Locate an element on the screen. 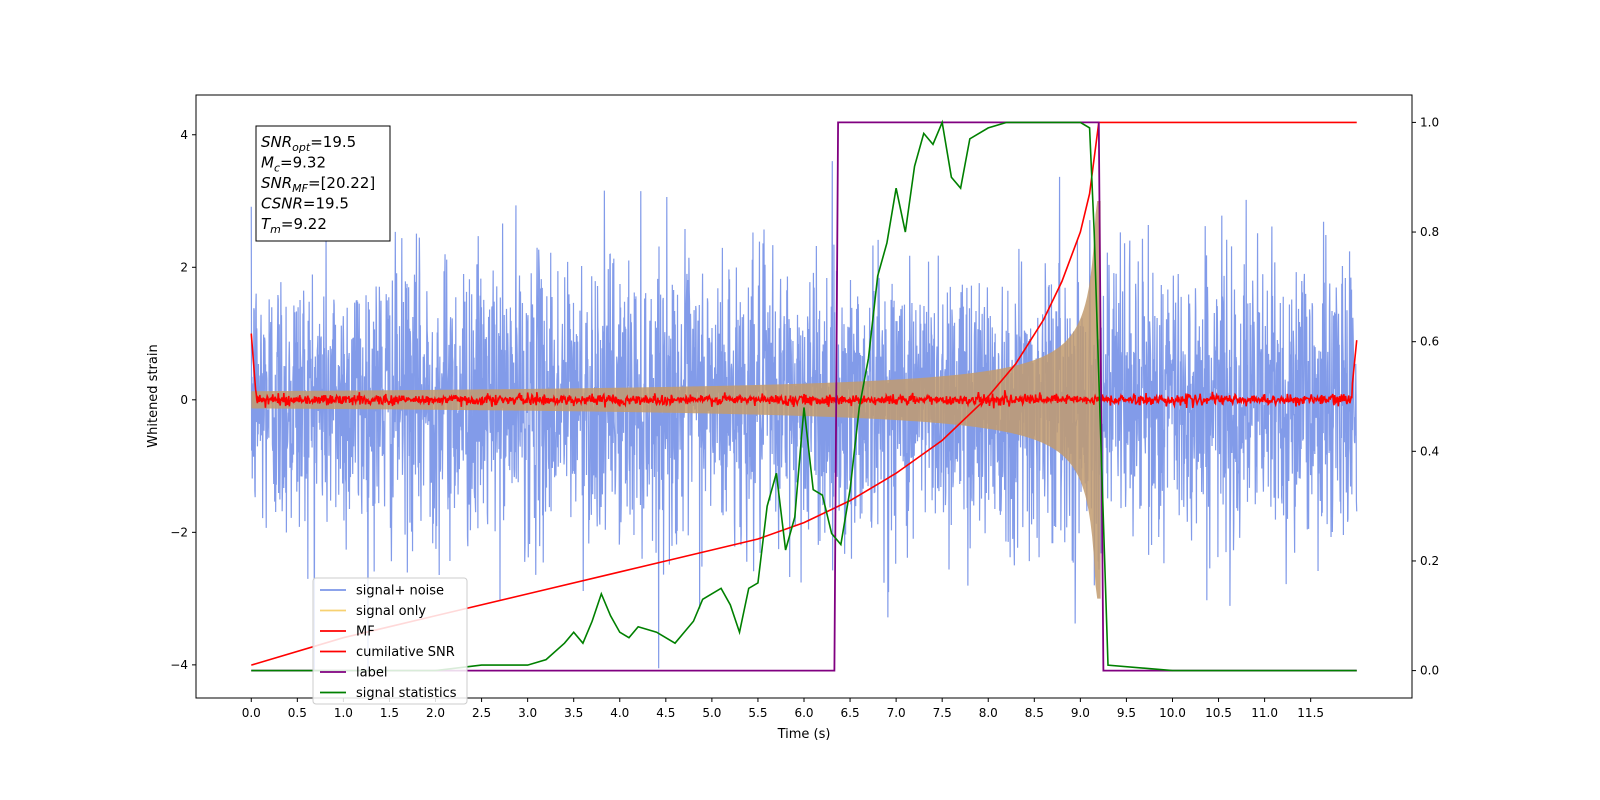 This screenshot has height=800, width=1600. x-axis-label: Time (s) is located at coordinates (804, 734).